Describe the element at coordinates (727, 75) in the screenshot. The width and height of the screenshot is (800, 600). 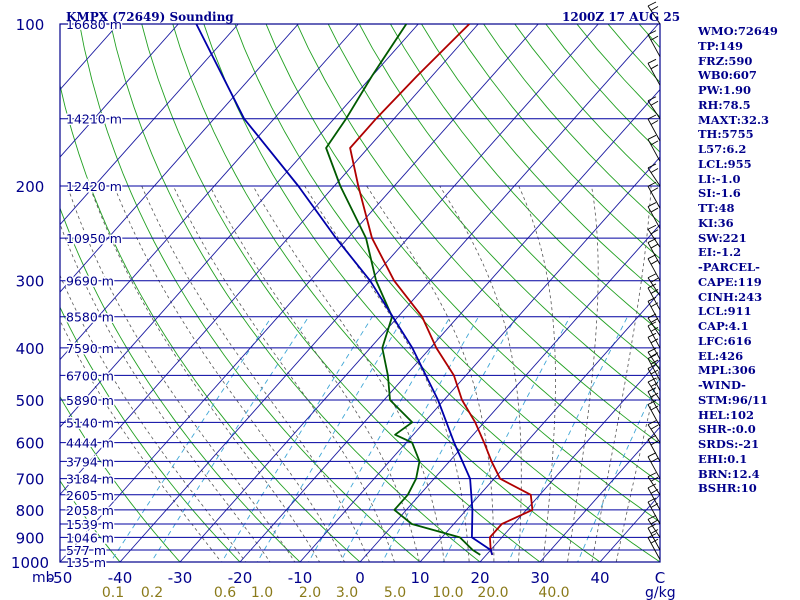
I see `index-value: WB0:607` at that location.